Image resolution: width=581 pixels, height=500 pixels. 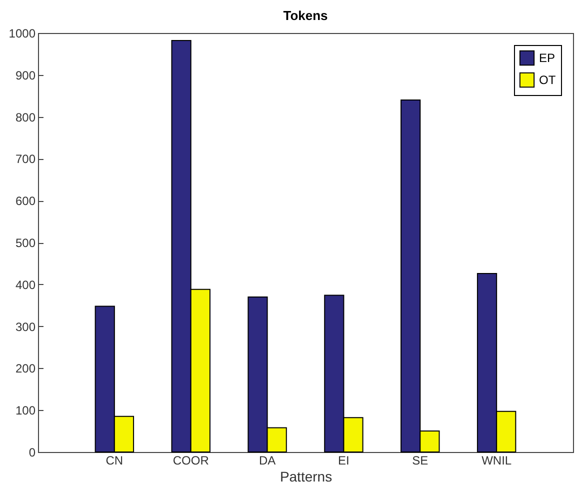 I want to click on y-tick-label: 900, so click(x=25, y=75).